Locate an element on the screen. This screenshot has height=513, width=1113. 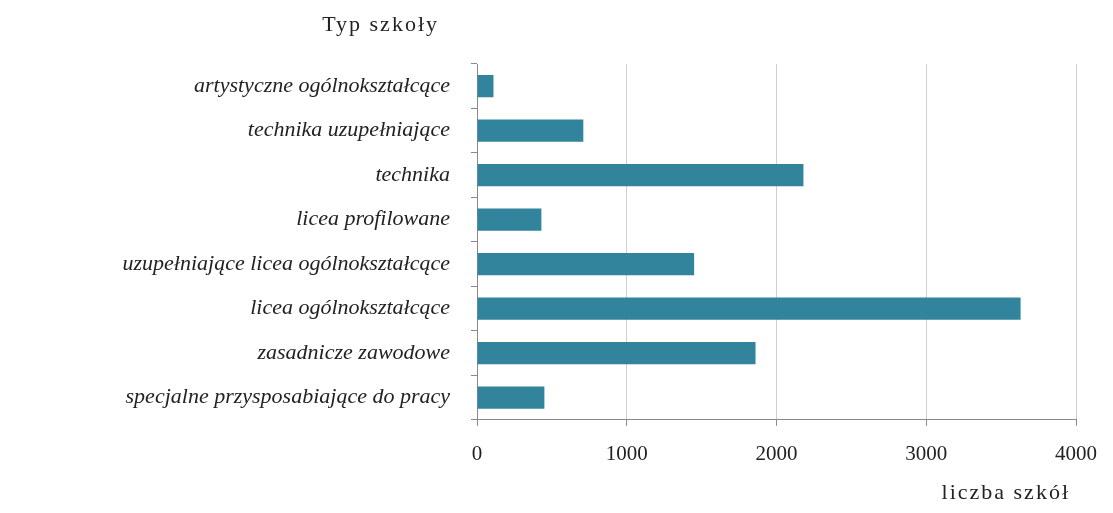
y-tick-label: licea profilowane is located at coordinates (373, 218).